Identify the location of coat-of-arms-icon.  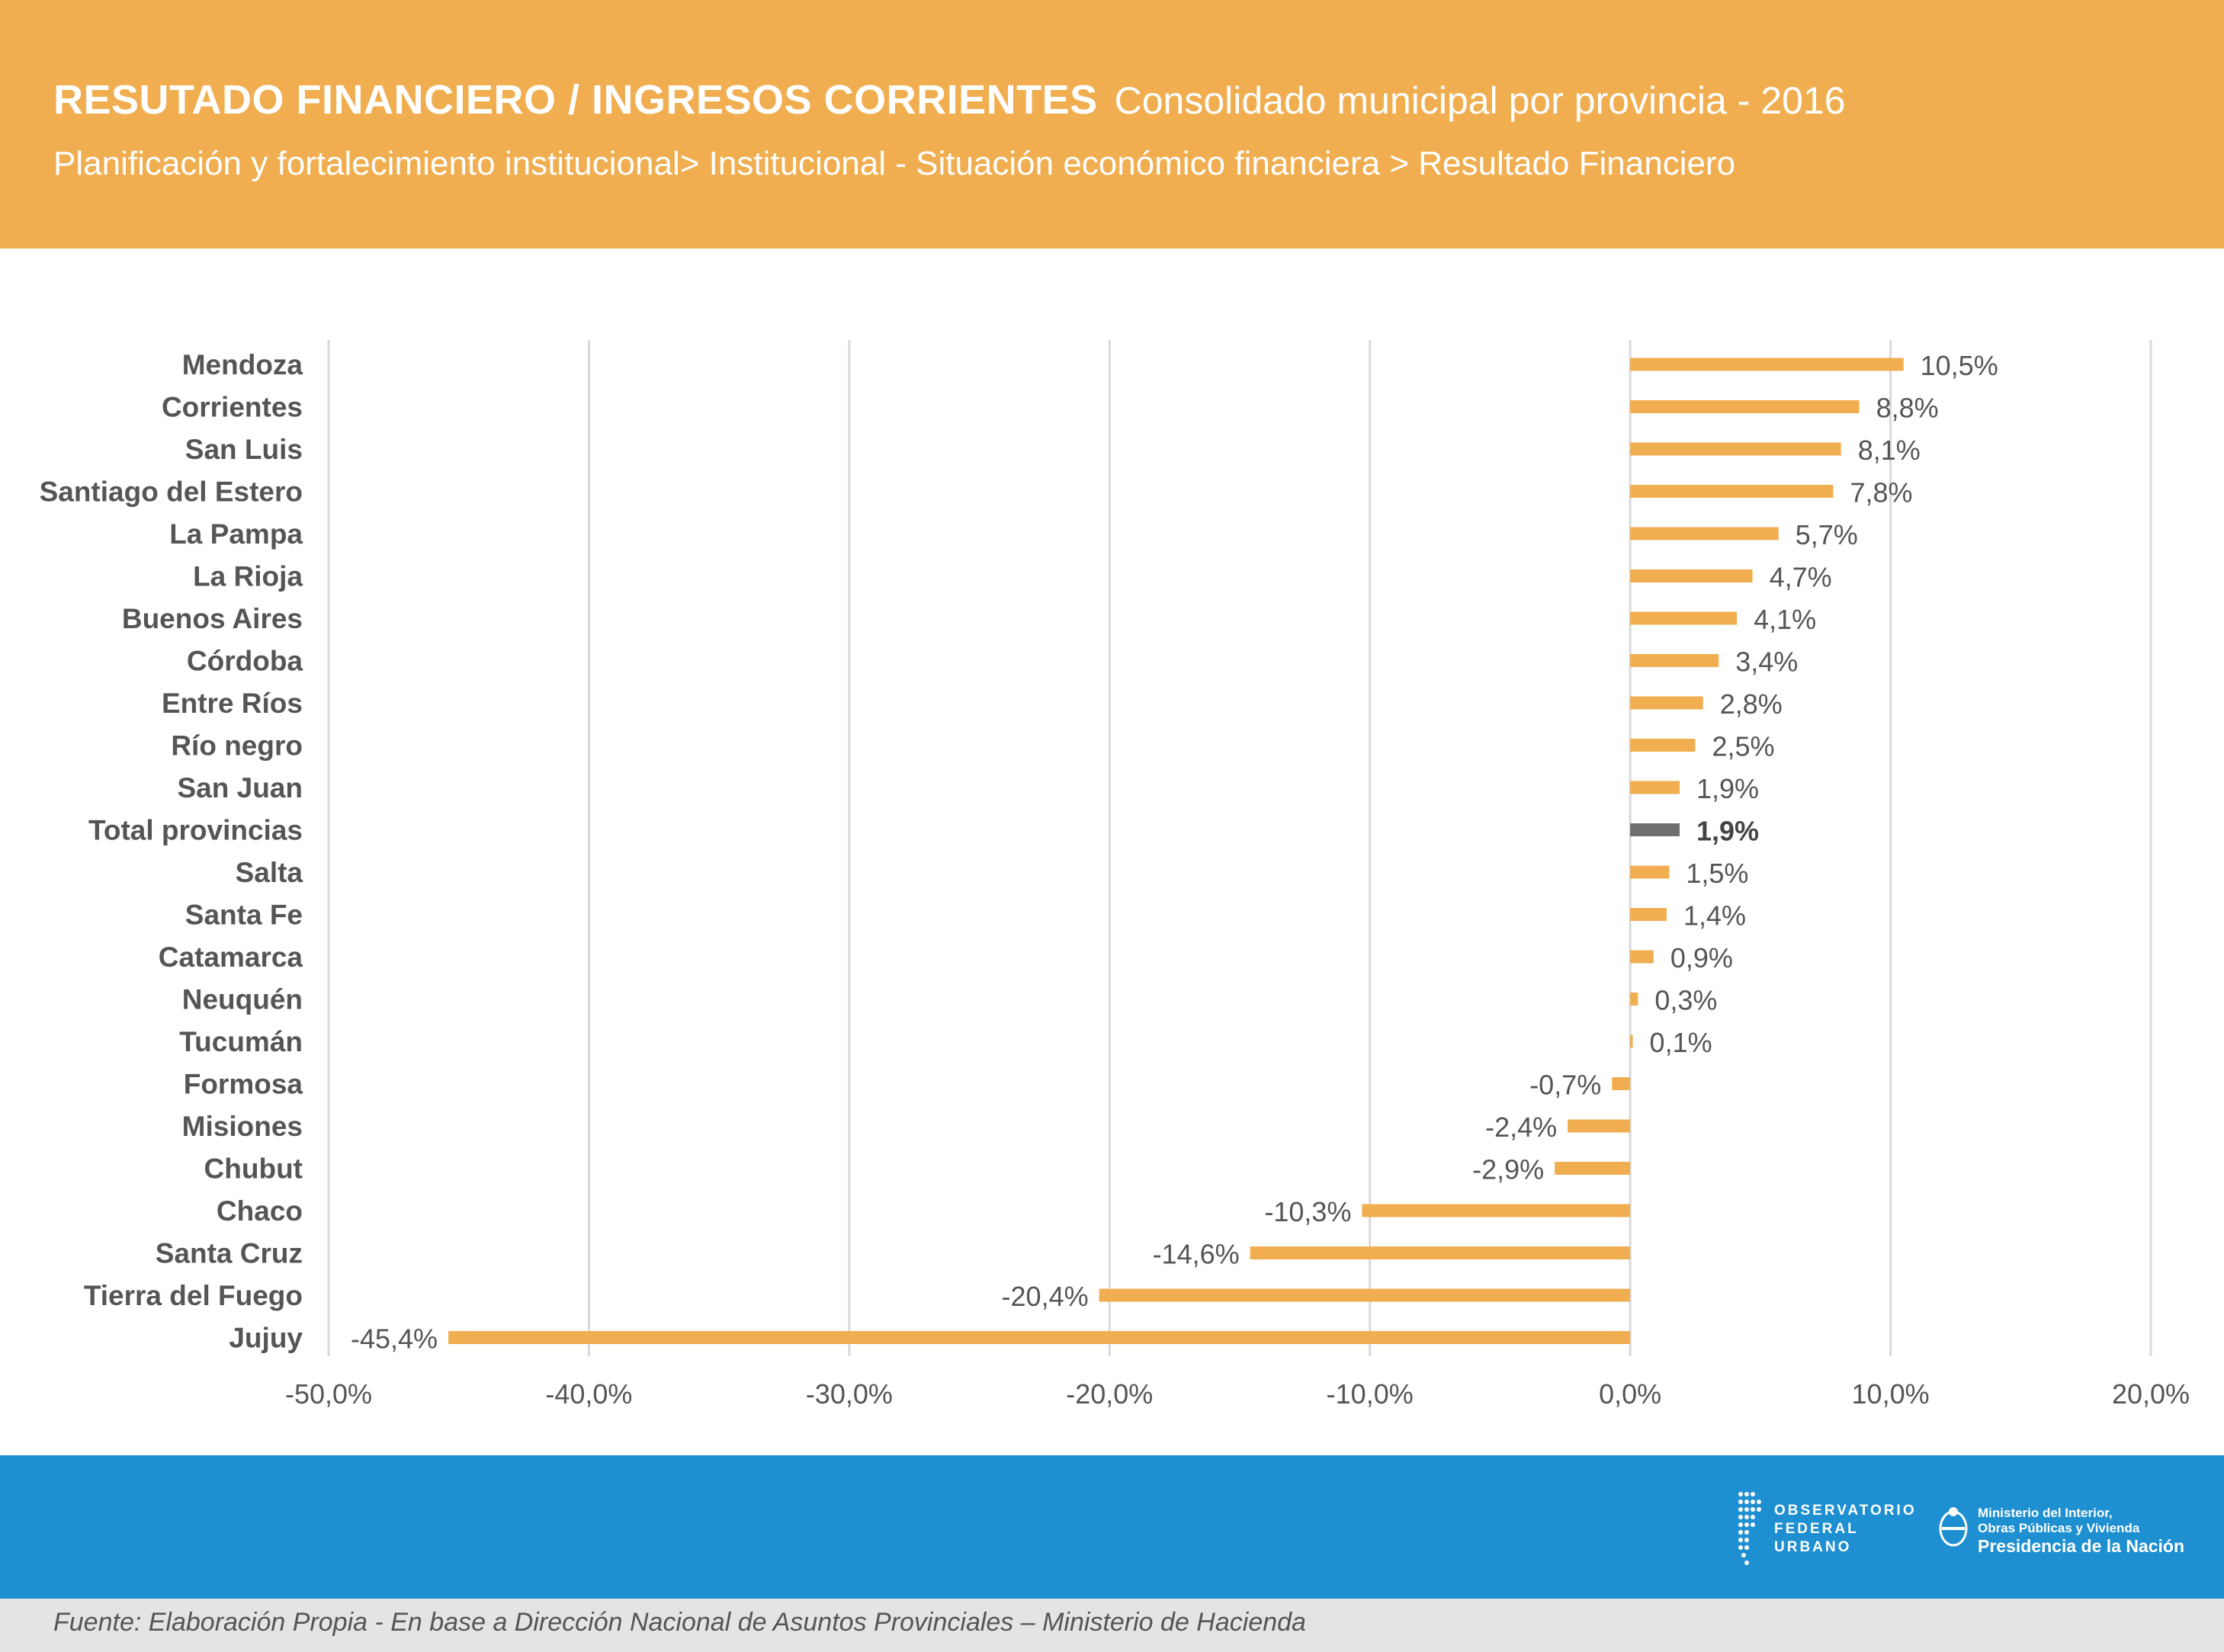
(1953, 1527).